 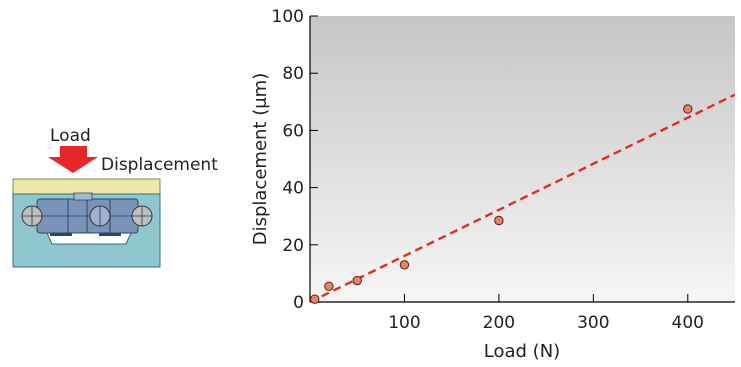 I want to click on y-tick-label: 100, so click(x=288, y=17).